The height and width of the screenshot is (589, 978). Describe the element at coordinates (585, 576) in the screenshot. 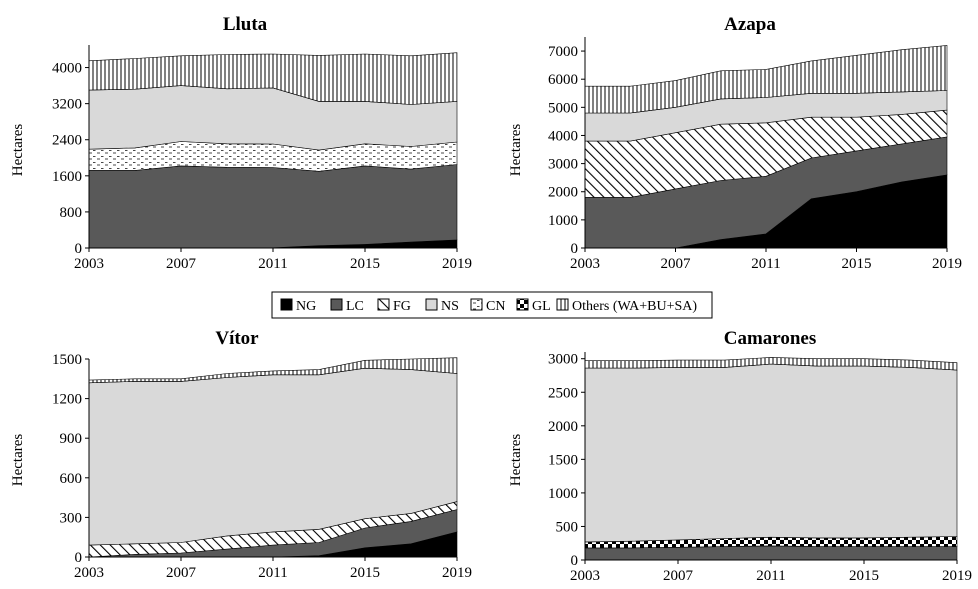

I see `x-tick-label-camarones: 2003` at that location.